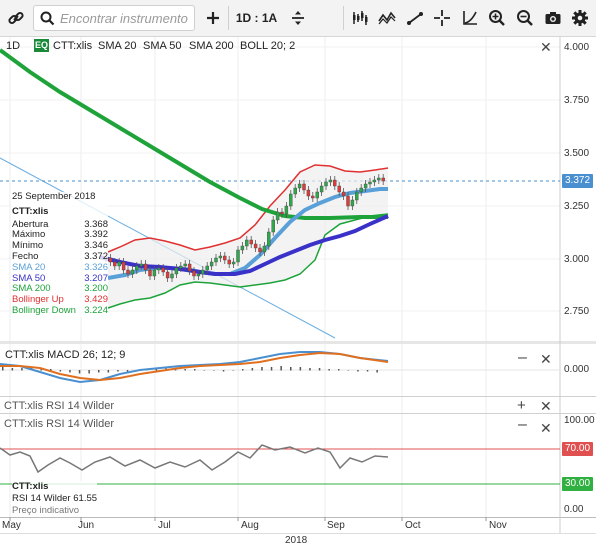 This screenshot has width=596, height=546. What do you see at coordinates (580, 18) in the screenshot?
I see `settings-icon` at bounding box center [580, 18].